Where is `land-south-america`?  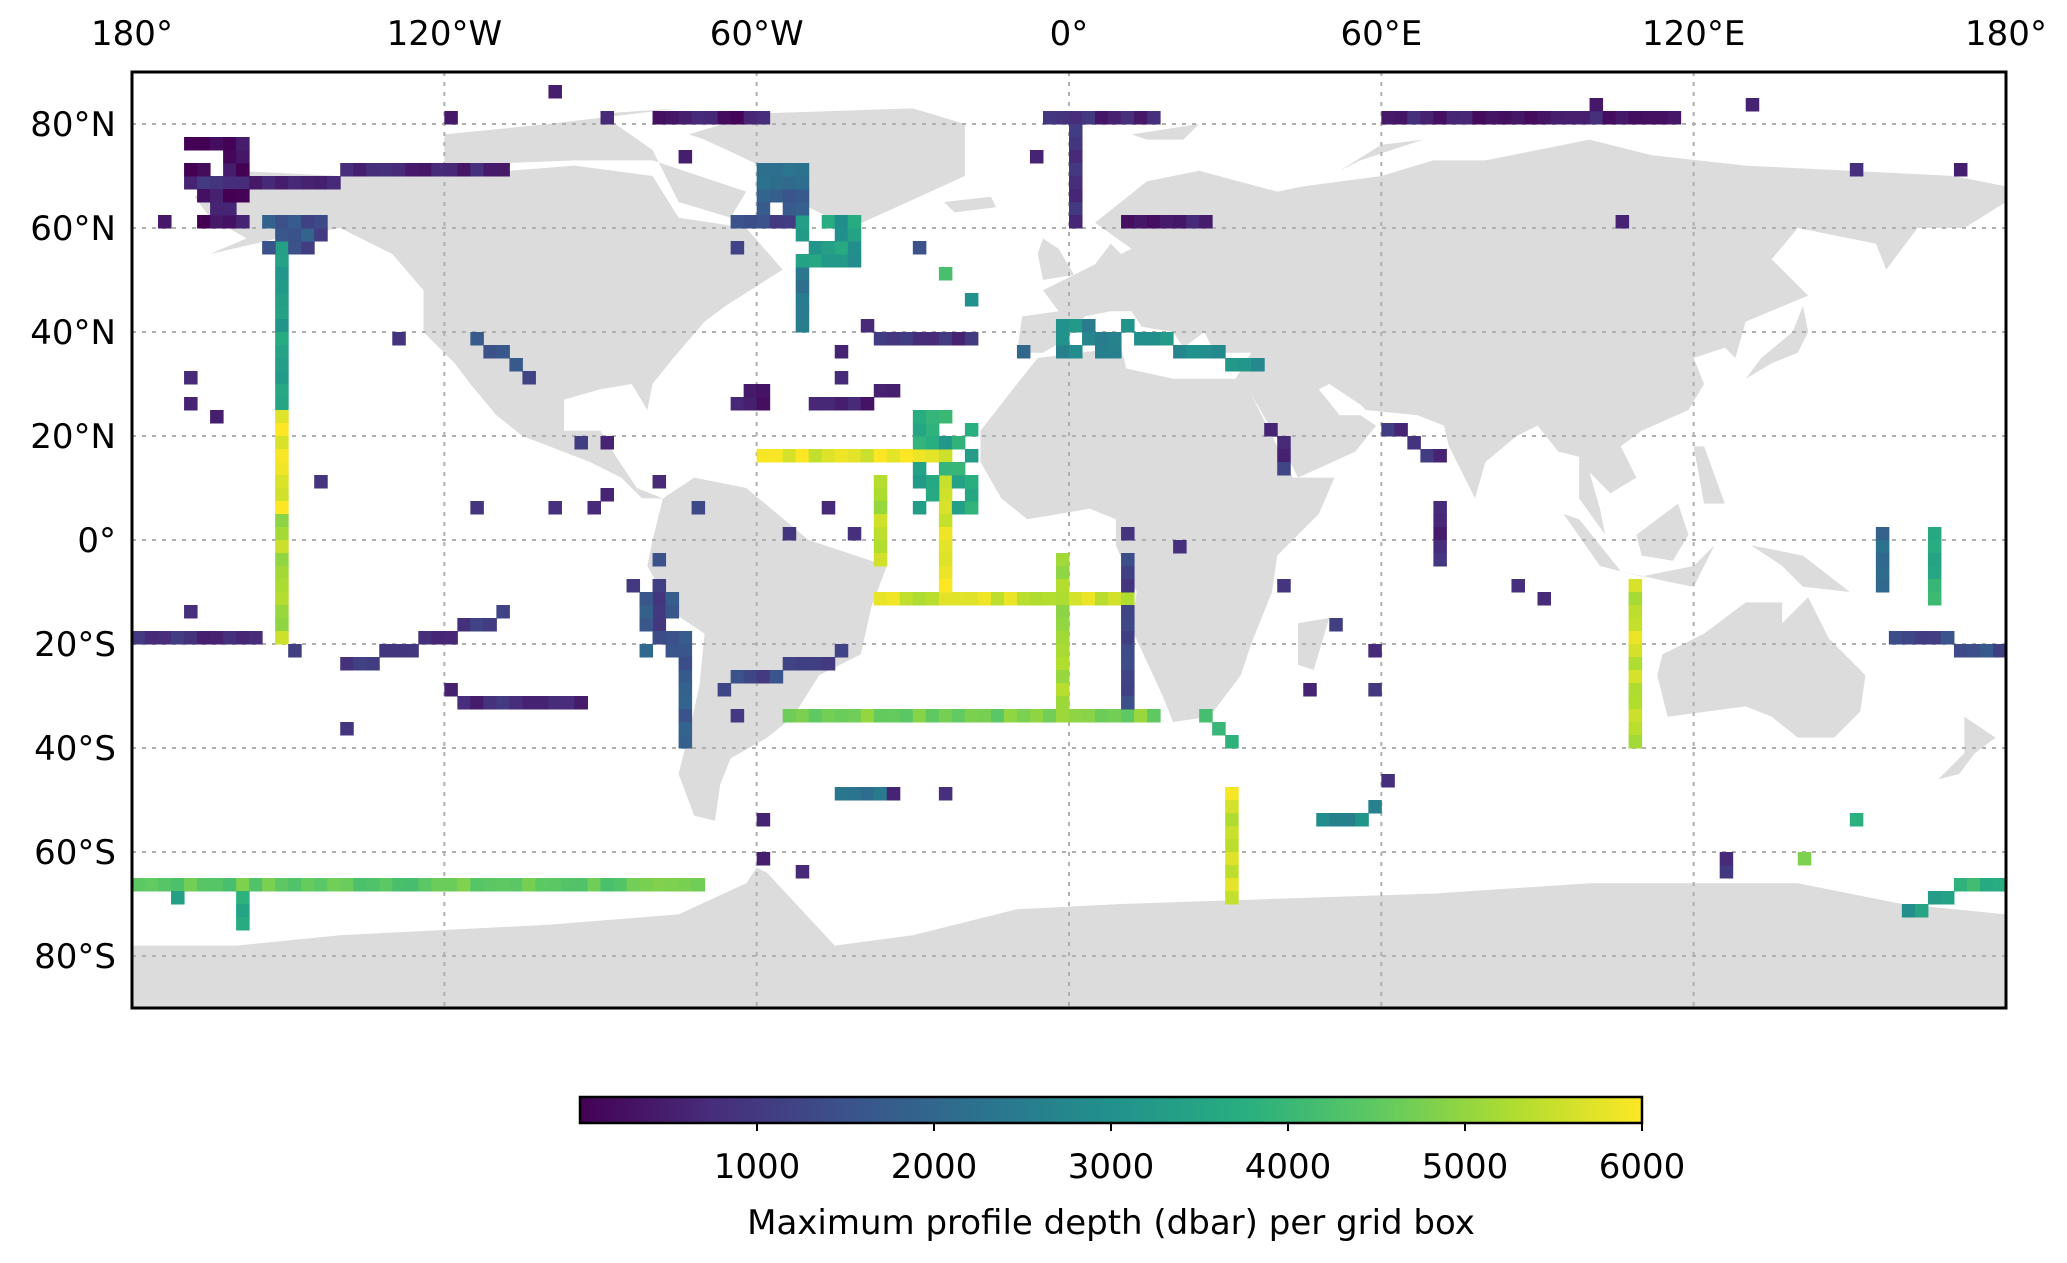 land-south-america is located at coordinates (767, 649).